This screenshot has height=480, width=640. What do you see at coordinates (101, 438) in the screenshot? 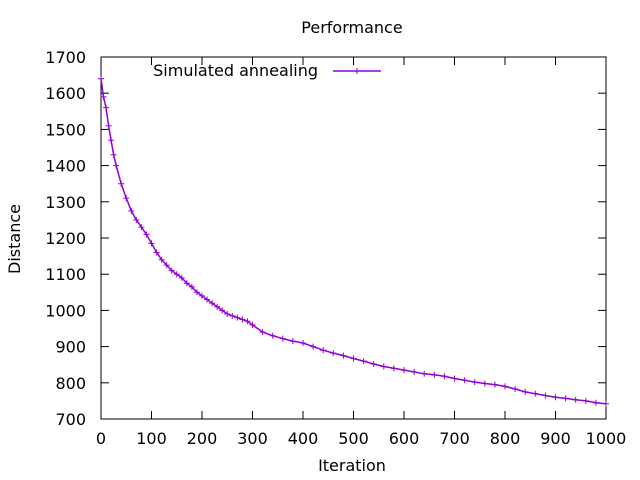
I see `x-tick-label: 0` at bounding box center [101, 438].